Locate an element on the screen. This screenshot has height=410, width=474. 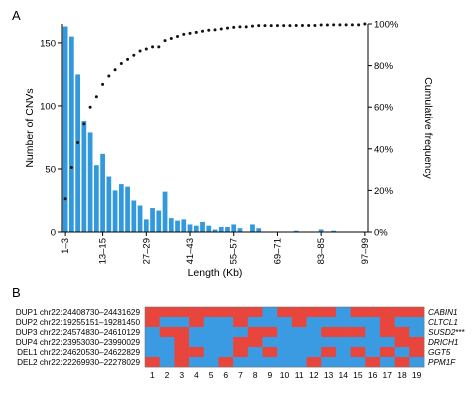
y2-tick-label: 40% is located at coordinates (384, 149).